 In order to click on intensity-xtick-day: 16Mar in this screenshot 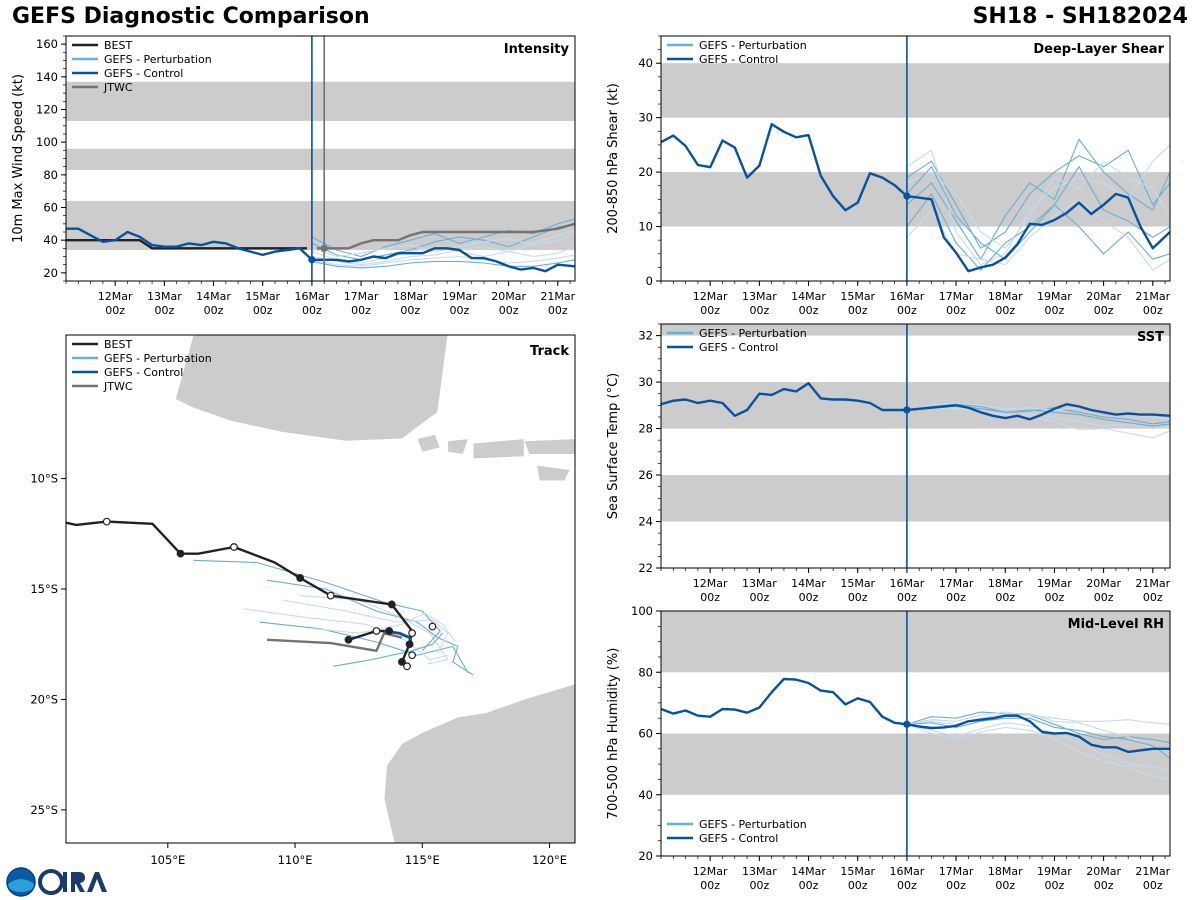, I will do `click(312, 296)`.